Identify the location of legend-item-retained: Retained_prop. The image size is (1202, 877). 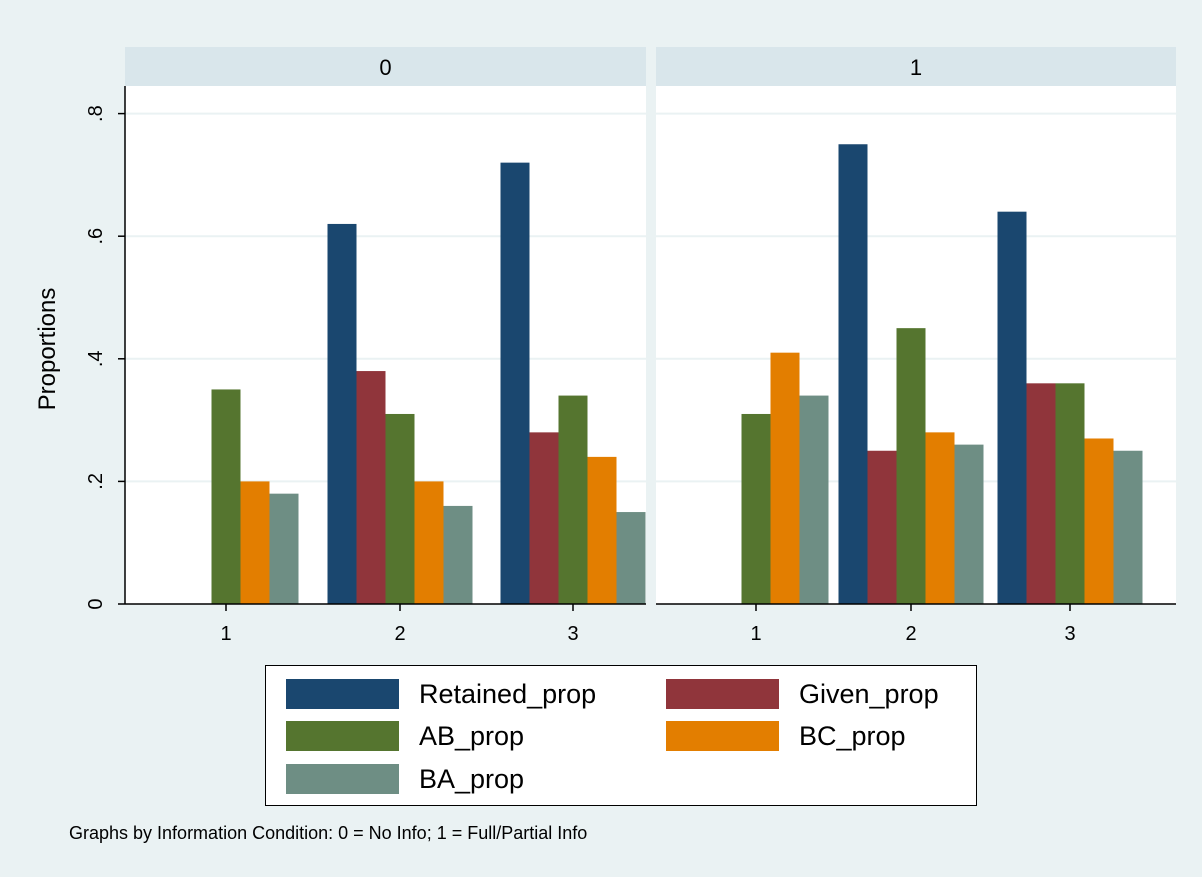
(441, 694).